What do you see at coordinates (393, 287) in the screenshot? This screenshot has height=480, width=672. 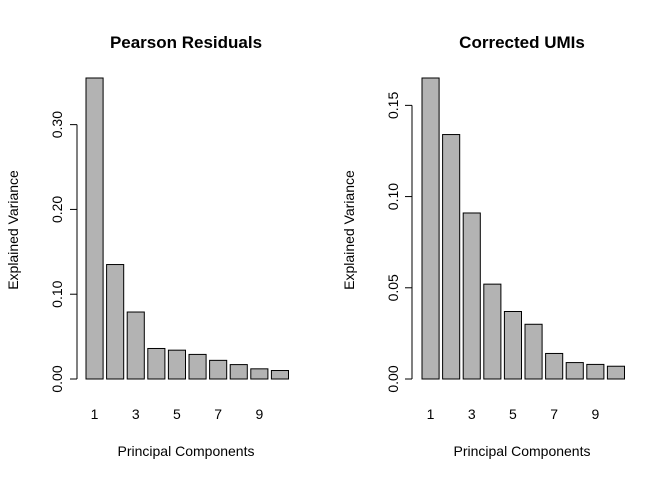 I see `y-tick-label: 0.05` at bounding box center [393, 287].